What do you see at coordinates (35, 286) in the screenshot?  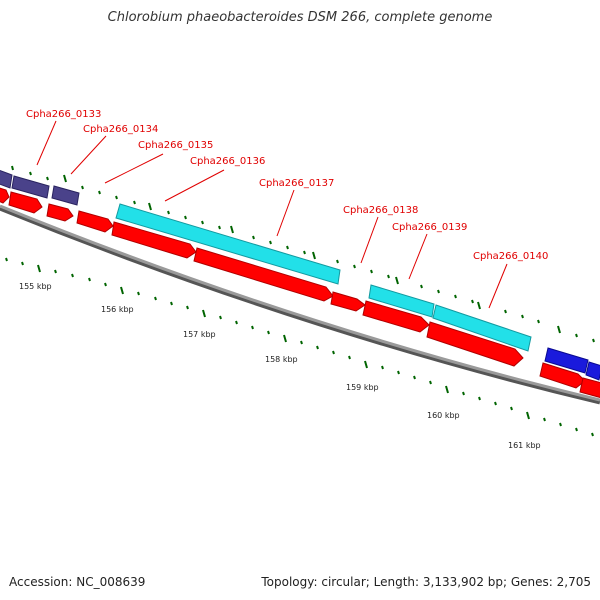 I see `scale-label: 155 kbp` at bounding box center [35, 286].